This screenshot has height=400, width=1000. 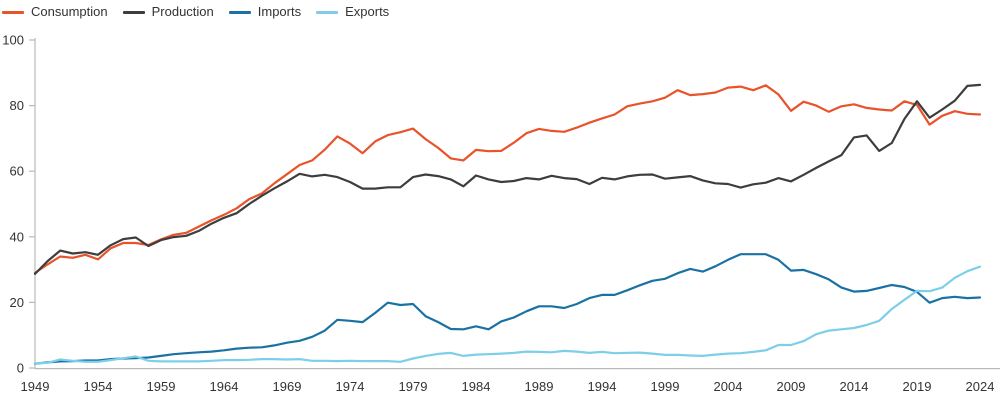 I want to click on chart-legend: Consumption Production Imports Exports, so click(x=203, y=12).